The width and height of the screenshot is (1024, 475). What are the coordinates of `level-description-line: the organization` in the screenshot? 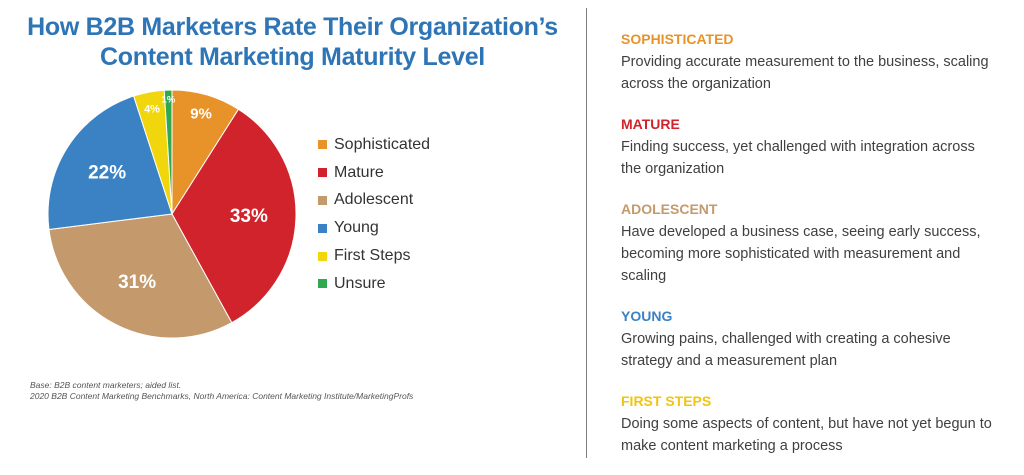 It's located at (673, 169).